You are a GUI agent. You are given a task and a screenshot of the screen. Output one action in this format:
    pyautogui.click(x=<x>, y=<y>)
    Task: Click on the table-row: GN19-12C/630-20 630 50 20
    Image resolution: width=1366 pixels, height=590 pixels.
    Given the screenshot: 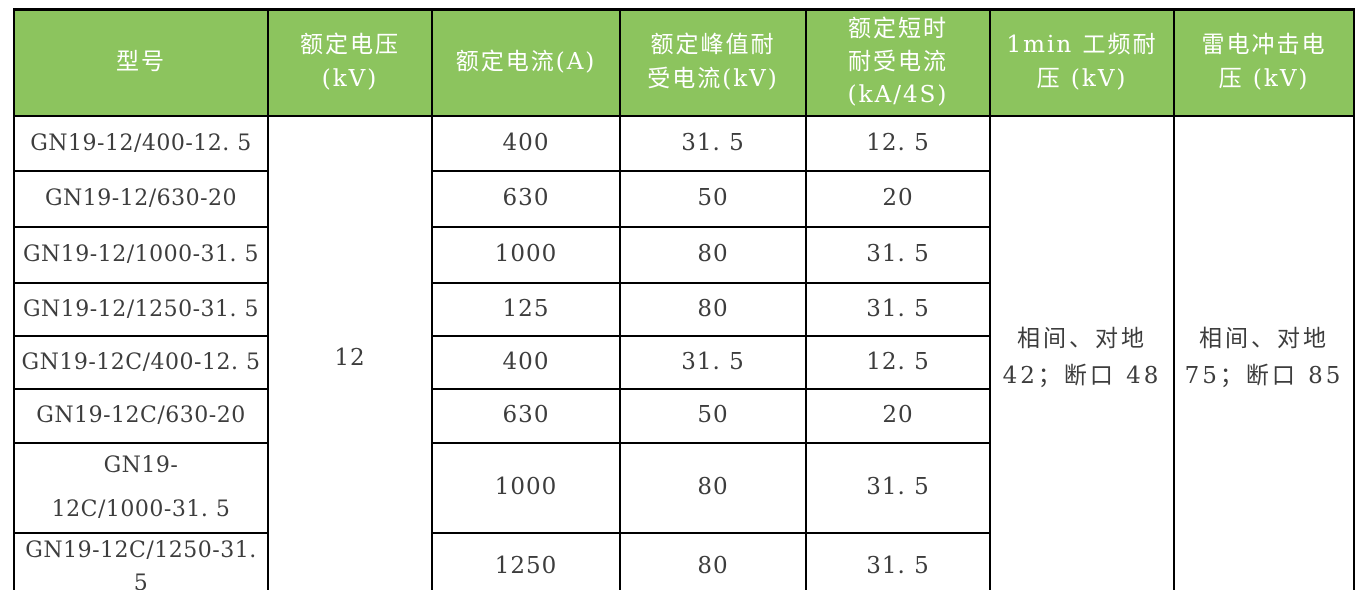 What is the action you would take?
    pyautogui.click(x=683, y=415)
    